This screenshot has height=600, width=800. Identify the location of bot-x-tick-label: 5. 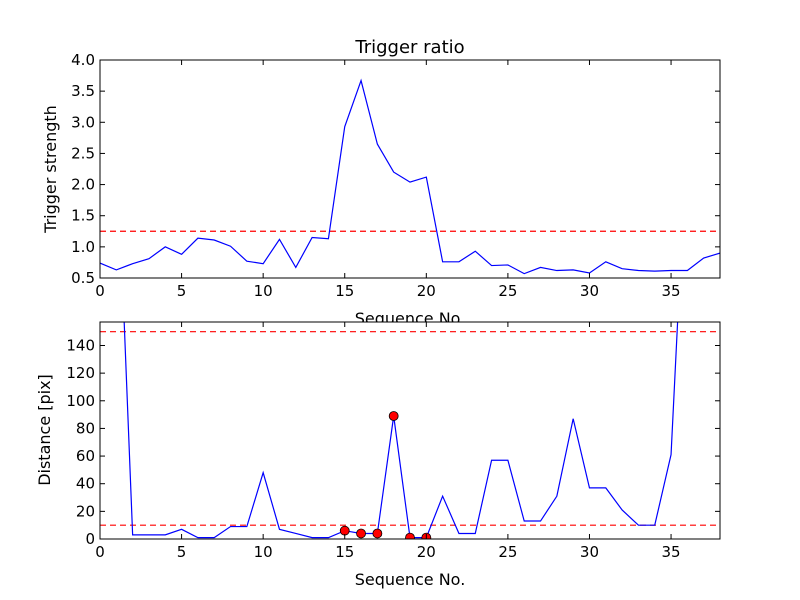
(182, 552).